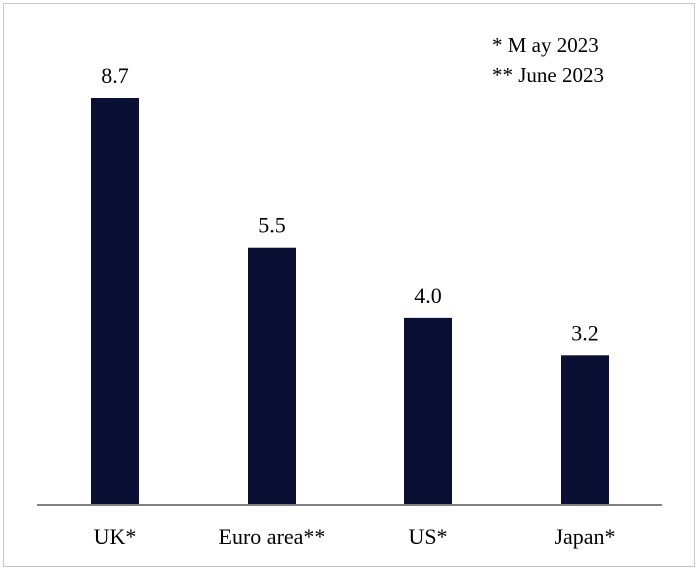 The width and height of the screenshot is (700, 572). Describe the element at coordinates (585, 430) in the screenshot. I see `bar-japan` at that location.